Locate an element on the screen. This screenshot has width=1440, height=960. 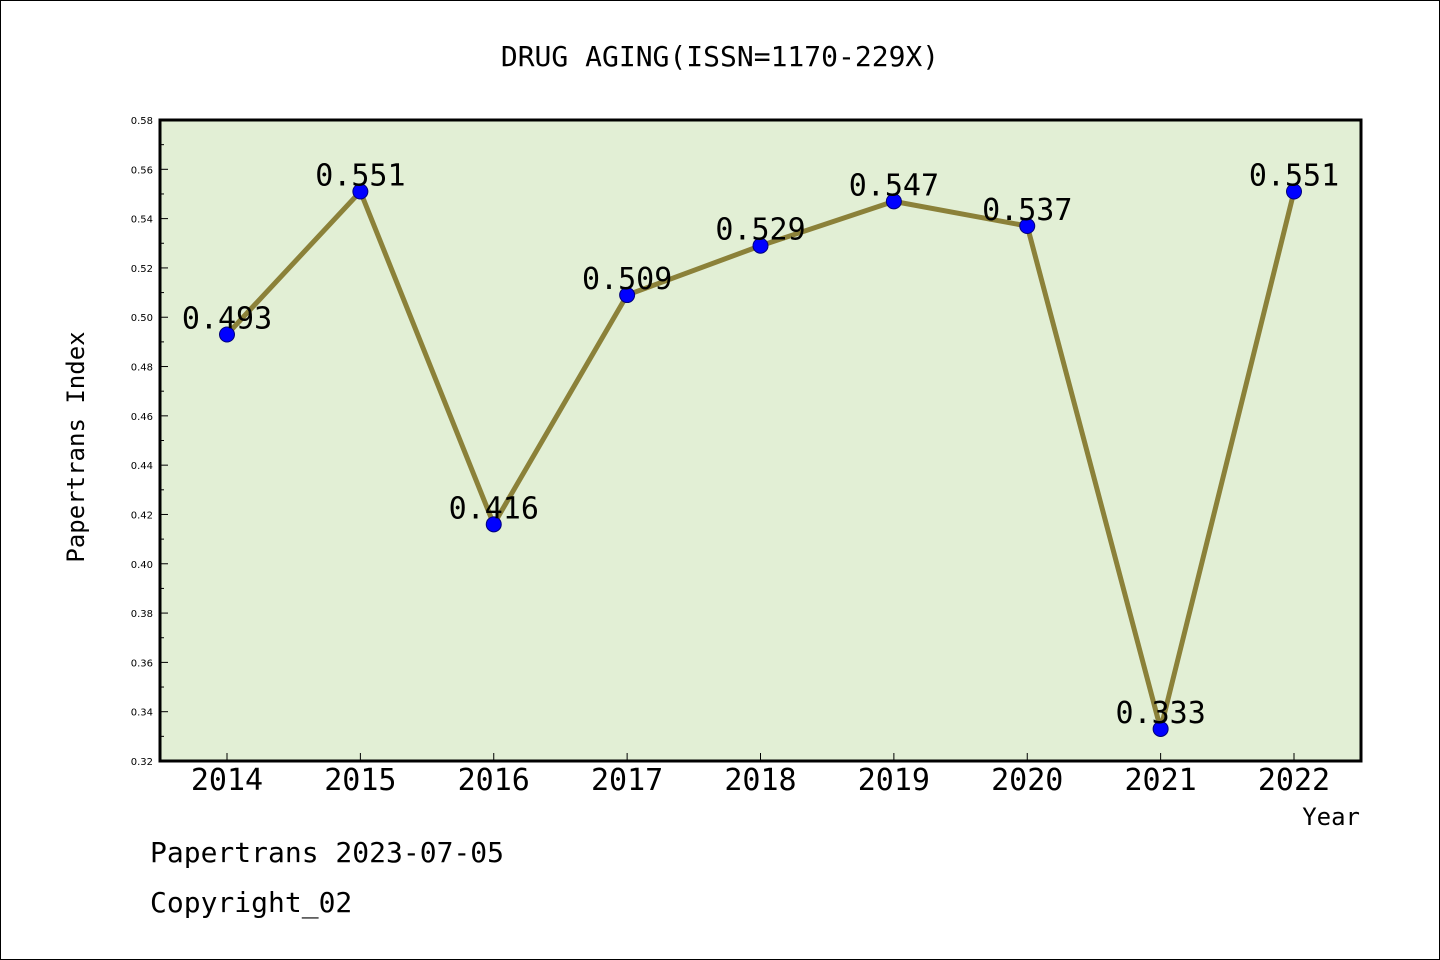
y-axis-label: Papertrans Index is located at coordinates (76, 446).